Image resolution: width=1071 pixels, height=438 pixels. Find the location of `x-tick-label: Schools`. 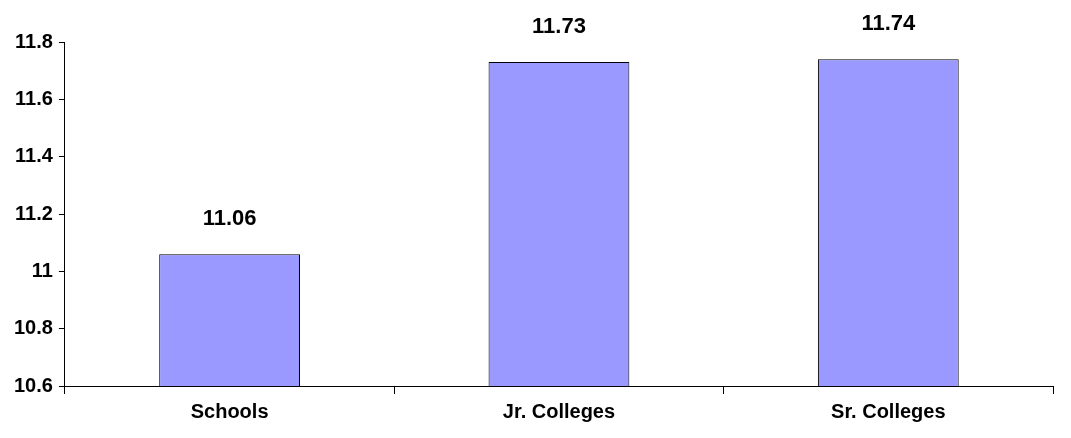

x-tick-label: Schools is located at coordinates (229, 410).